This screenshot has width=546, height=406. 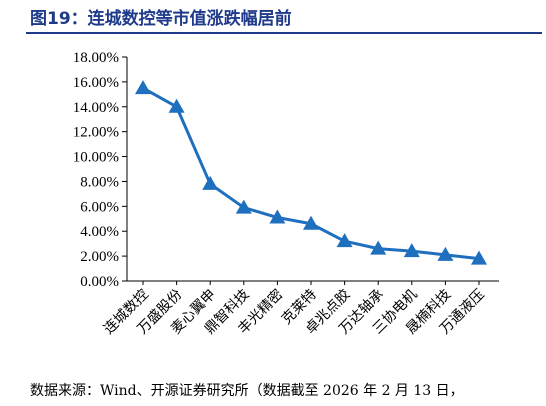 I want to click on figure-title: 图19：连城数控等市值涨跌幅居前, so click(x=161, y=19).